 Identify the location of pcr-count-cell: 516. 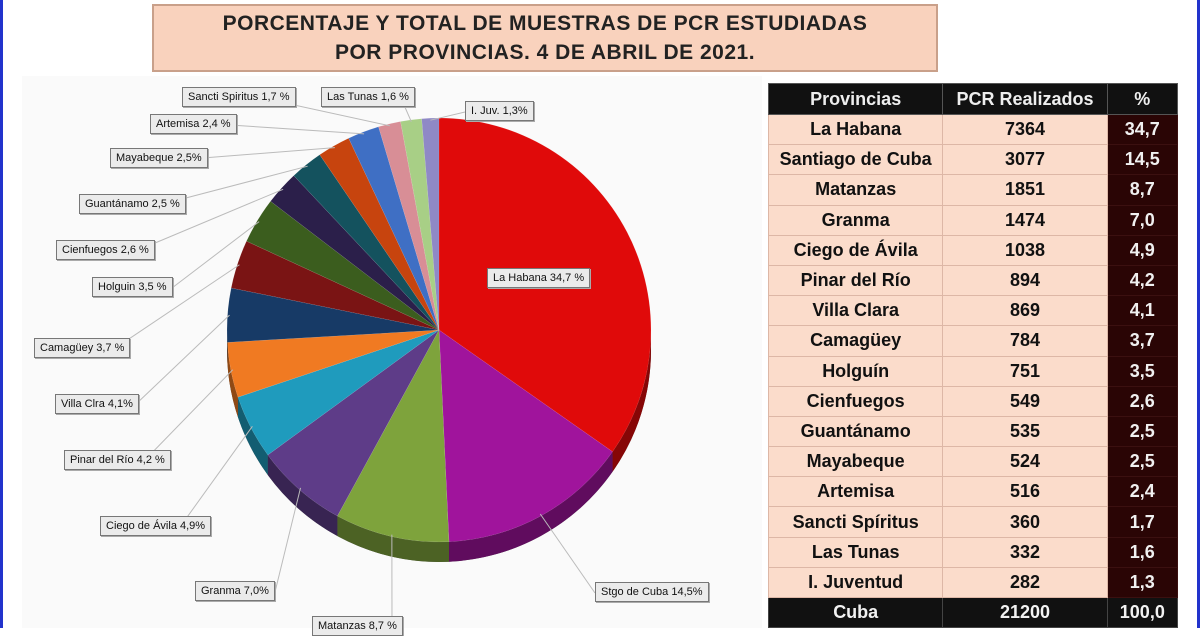
(1025, 492).